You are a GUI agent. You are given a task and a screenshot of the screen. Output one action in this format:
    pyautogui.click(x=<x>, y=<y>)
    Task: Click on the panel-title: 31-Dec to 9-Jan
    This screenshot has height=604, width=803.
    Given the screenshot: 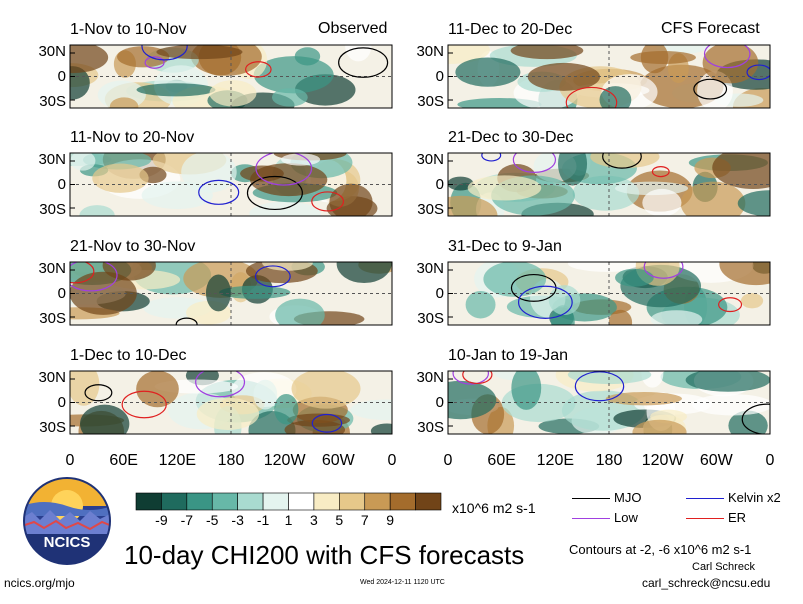 What is the action you would take?
    pyautogui.click(x=505, y=246)
    